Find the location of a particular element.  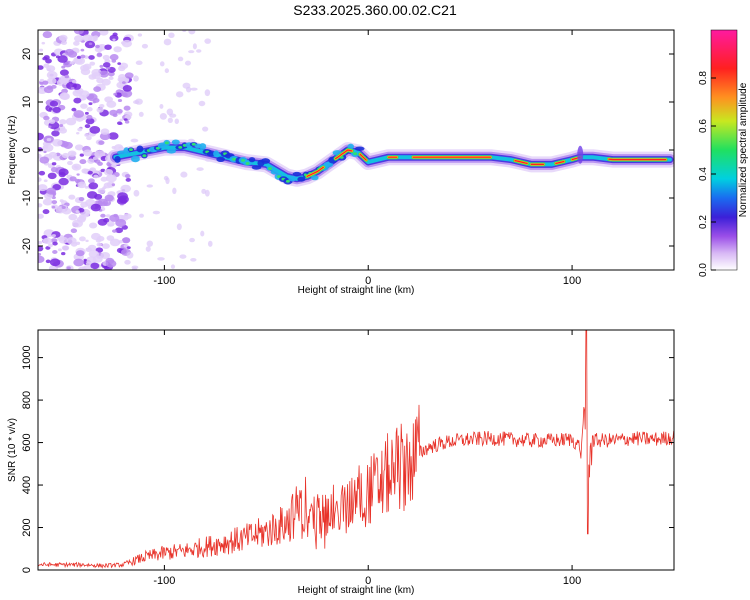

figure-title: S233.2025.360.00.02.C21 is located at coordinates (375, 10).